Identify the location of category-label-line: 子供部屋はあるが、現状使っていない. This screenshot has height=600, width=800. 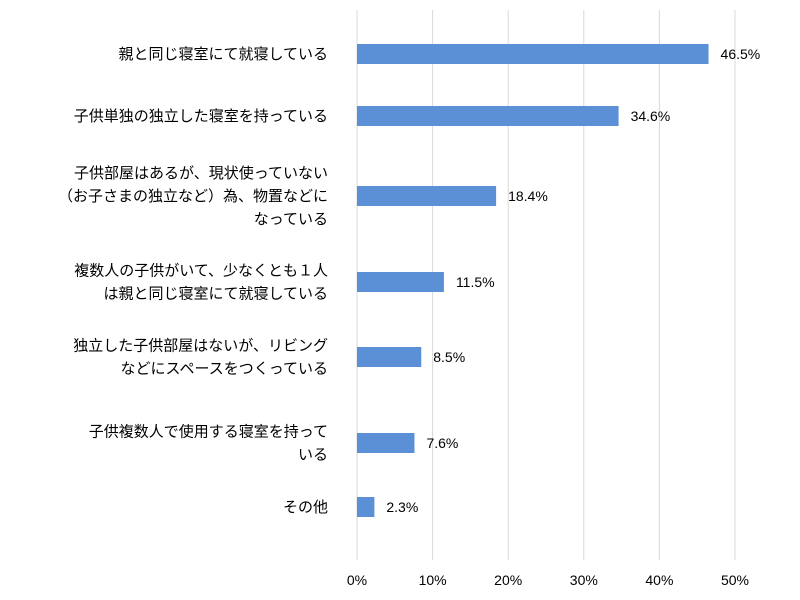
(201, 173).